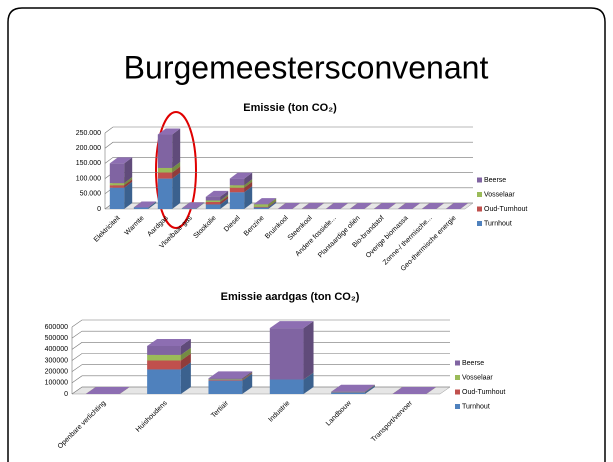  What do you see at coordinates (306, 67) in the screenshot?
I see `slide-title: Burgemeestersconvenant` at bounding box center [306, 67].